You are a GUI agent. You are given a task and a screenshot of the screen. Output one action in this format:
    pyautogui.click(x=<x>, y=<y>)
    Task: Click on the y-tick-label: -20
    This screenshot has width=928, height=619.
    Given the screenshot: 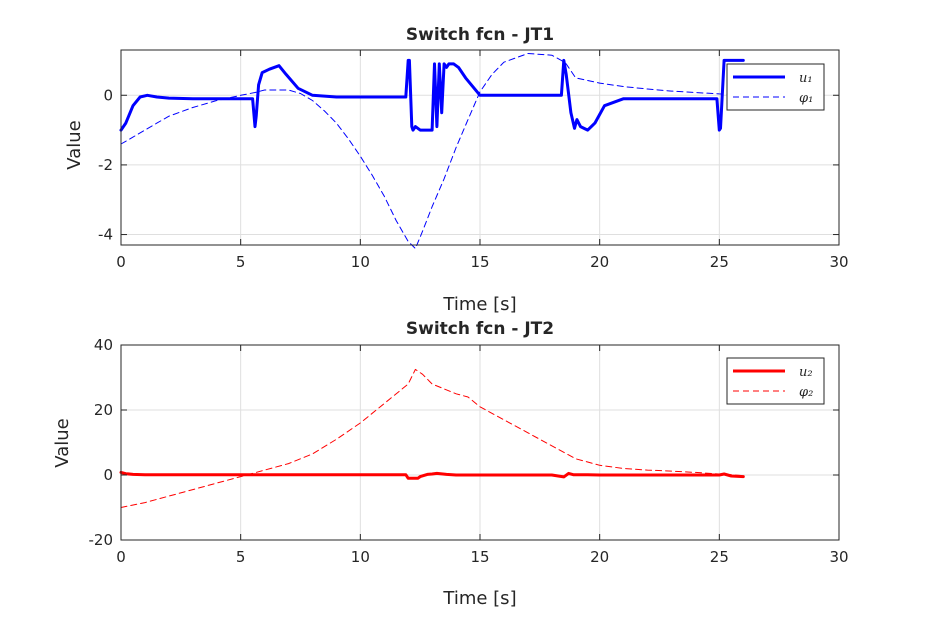 What is the action you would take?
    pyautogui.click(x=101, y=540)
    